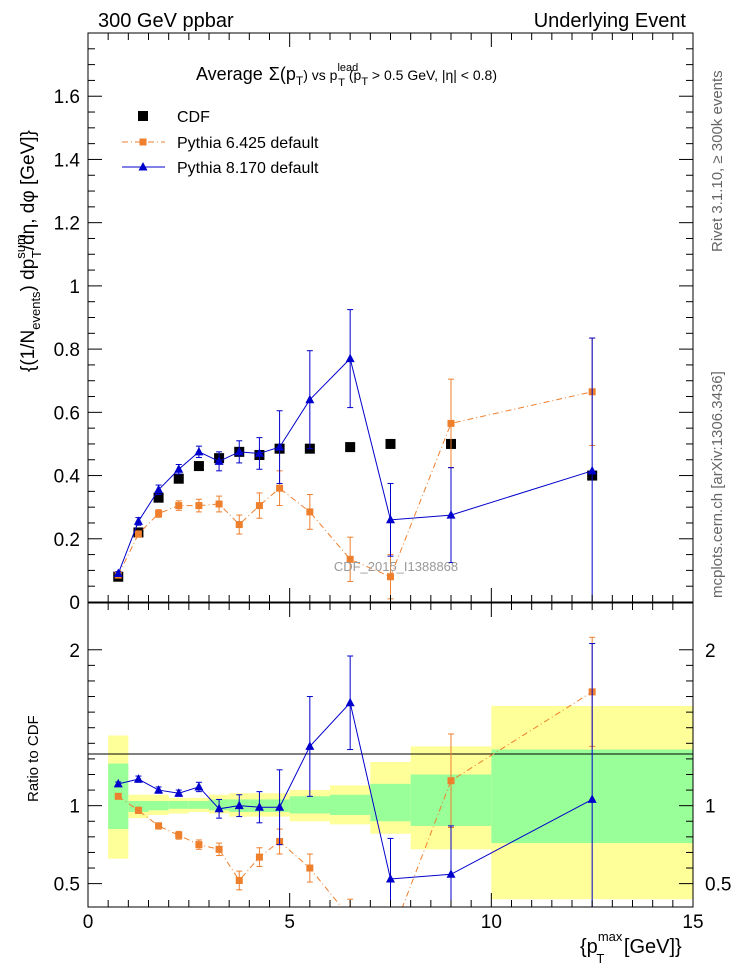 Image resolution: width=746 pixels, height=972 pixels. Describe the element at coordinates (717, 161) in the screenshot. I see `rivet-version-label: Rivet 3.1.10, ≥ 300k events` at that location.